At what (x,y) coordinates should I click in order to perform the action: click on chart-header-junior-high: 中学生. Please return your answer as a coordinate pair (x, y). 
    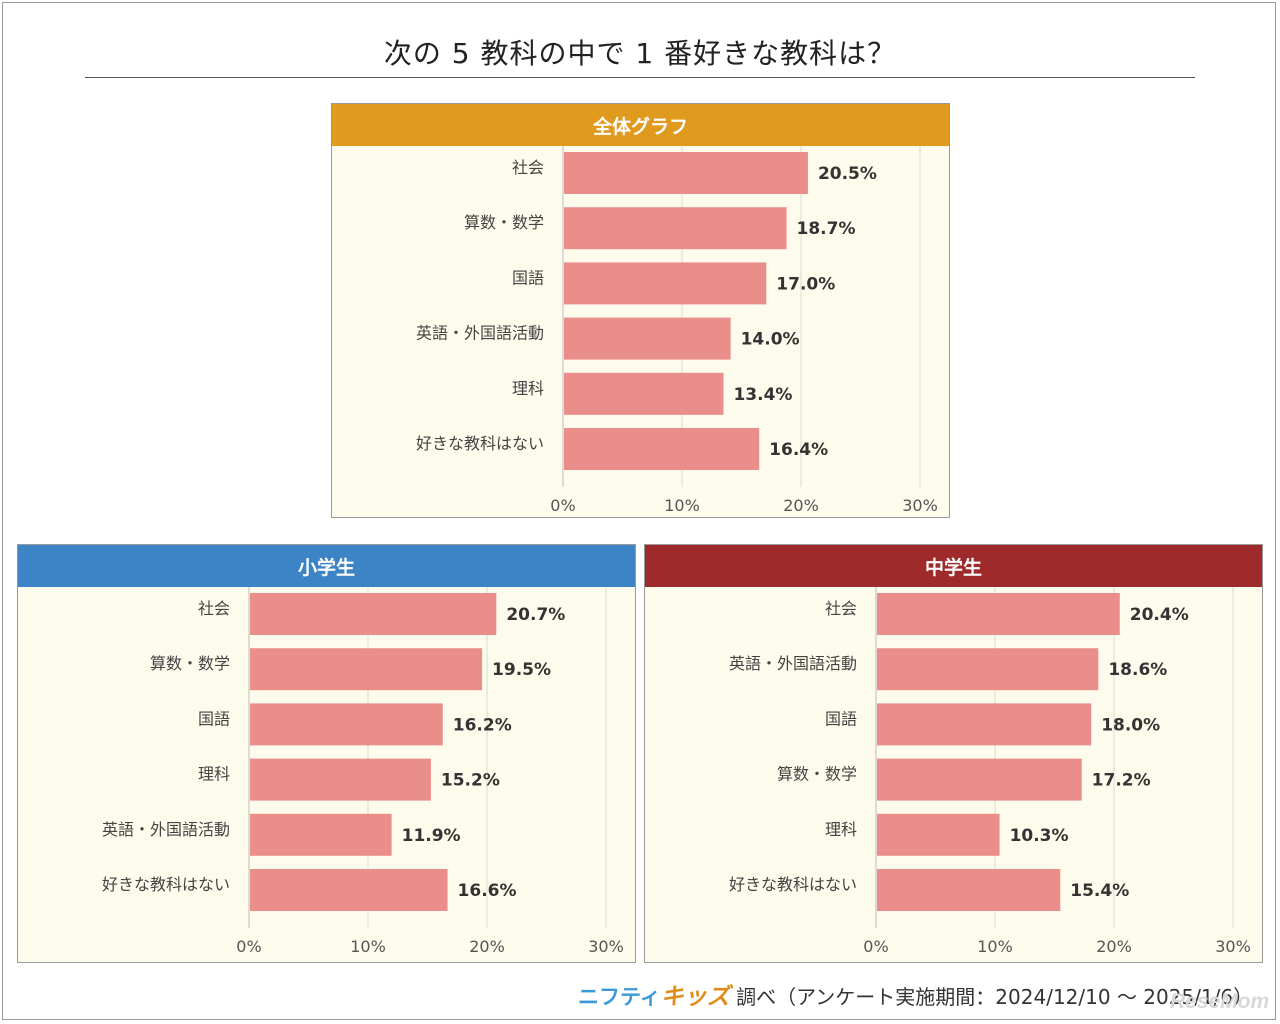
    Looking at the image, I should click on (953, 566).